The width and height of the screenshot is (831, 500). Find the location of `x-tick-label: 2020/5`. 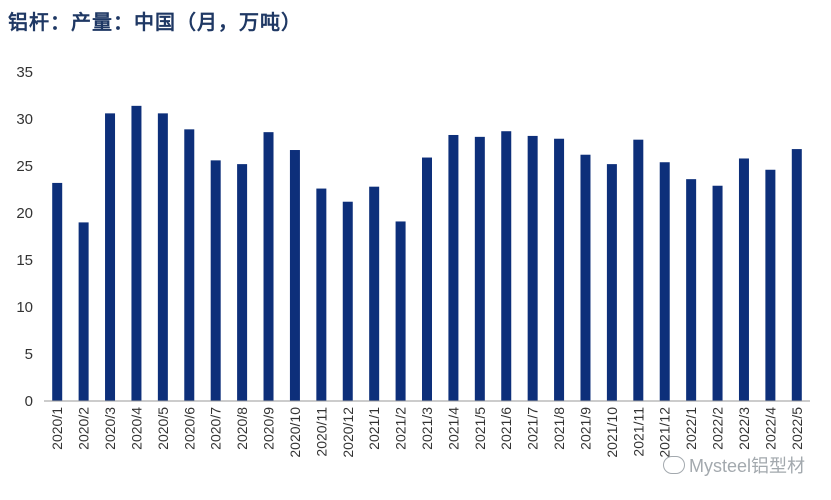

x-tick-label: 2020/5 is located at coordinates (163, 428).